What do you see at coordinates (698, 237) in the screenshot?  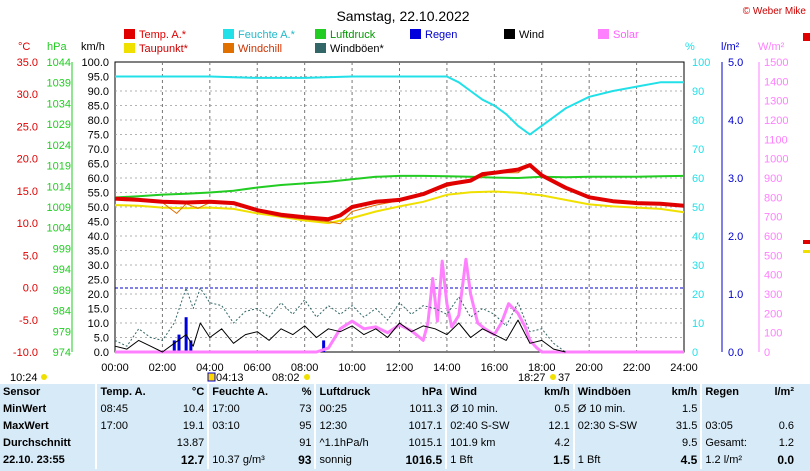 I see `humidity-tick-label: 40` at bounding box center [698, 237].